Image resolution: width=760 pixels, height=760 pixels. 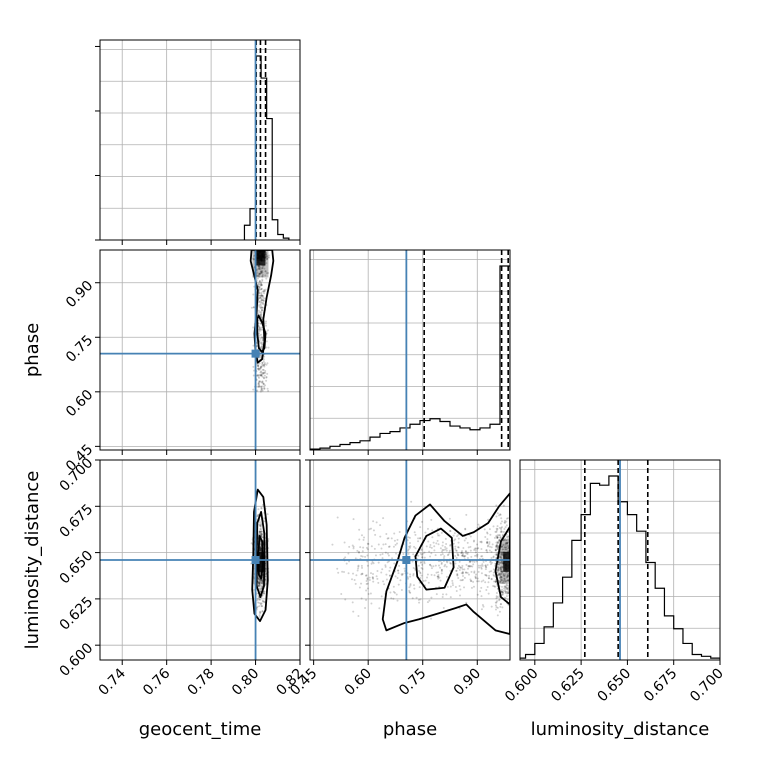 What do you see at coordinates (445, 563) in the screenshot?
I see `contour-line` at bounding box center [445, 563].